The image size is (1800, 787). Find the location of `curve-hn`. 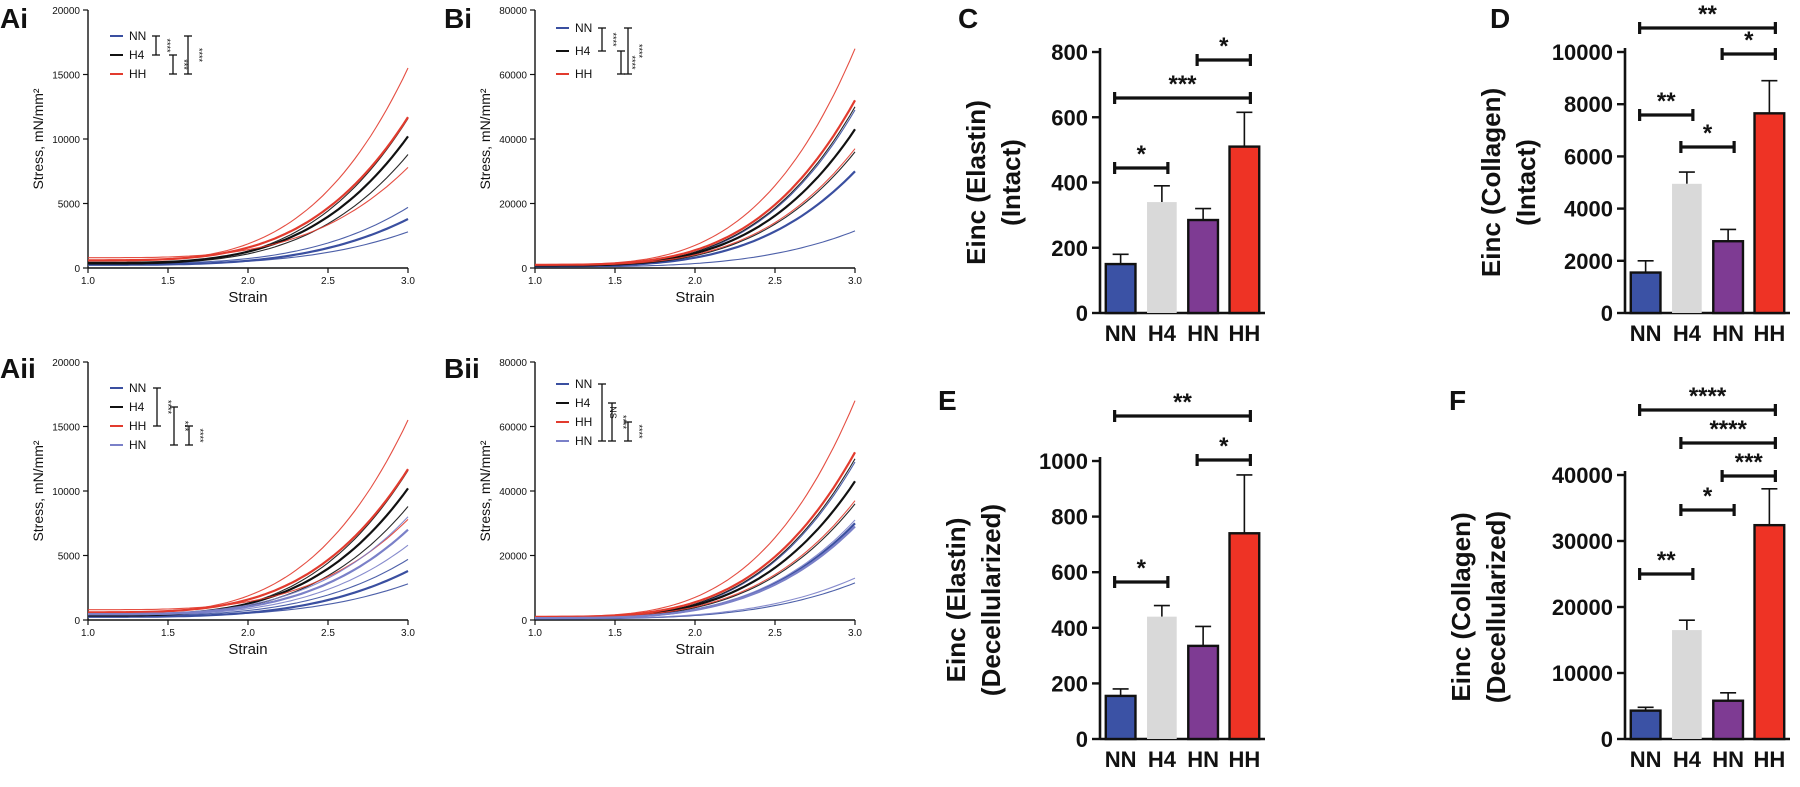

curve-hn is located at coordinates (248, 565).